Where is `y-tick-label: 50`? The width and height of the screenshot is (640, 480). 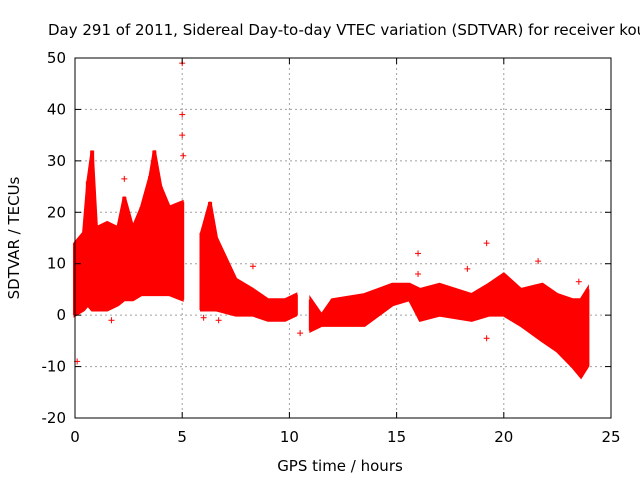
y-tick-label: 50 is located at coordinates (56, 58).